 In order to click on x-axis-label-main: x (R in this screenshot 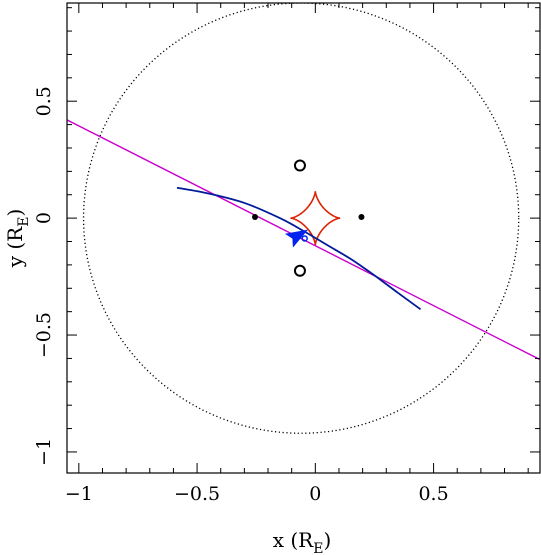, I will do `click(293, 540)`.